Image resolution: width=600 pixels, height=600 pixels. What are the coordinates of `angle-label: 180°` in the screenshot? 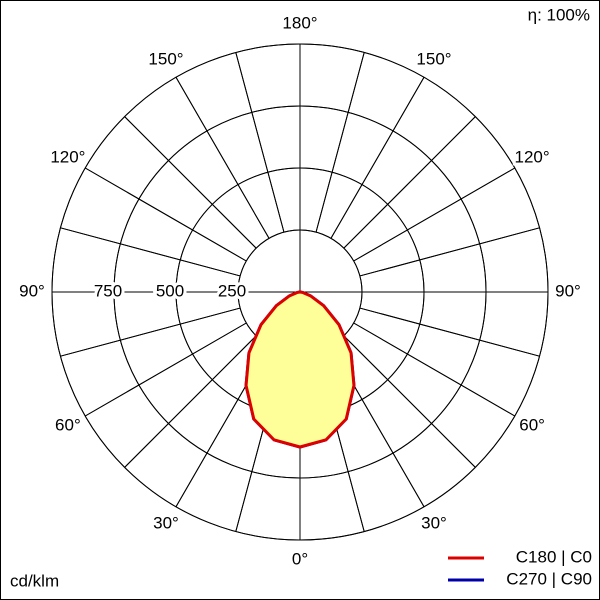 It's located at (299, 22).